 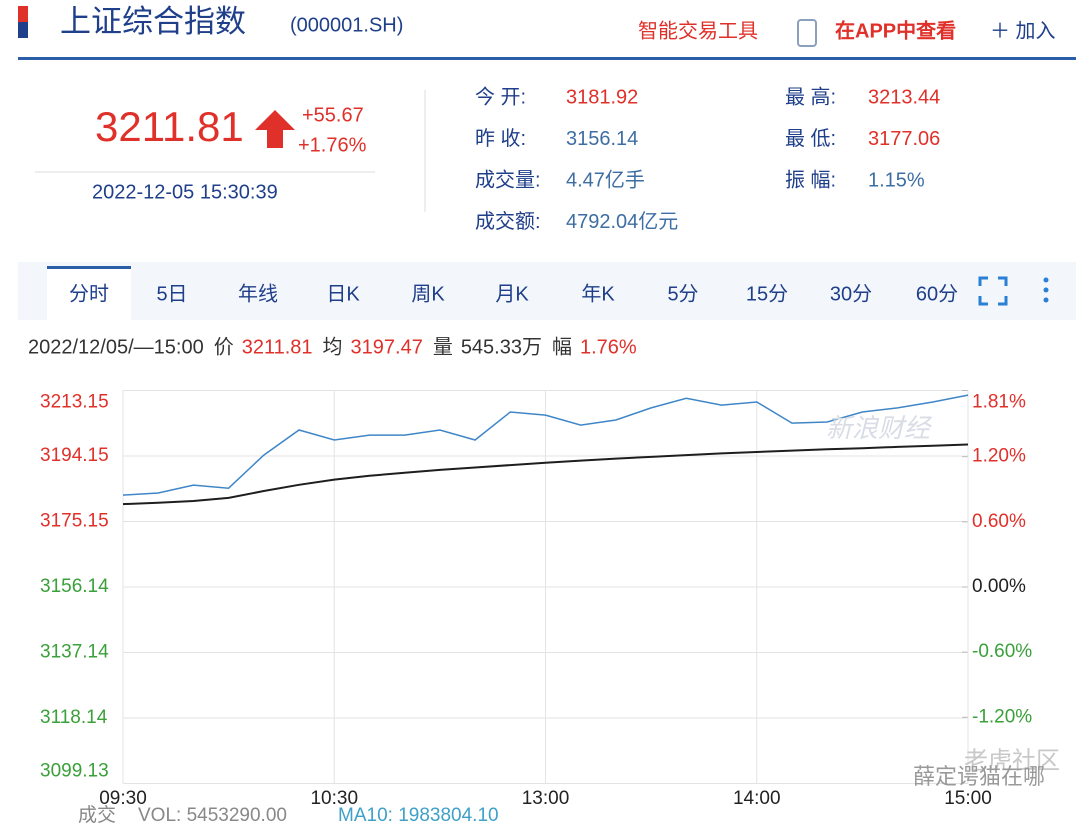 What do you see at coordinates (999, 521) in the screenshot?
I see `y2-tick-label: 0.60%` at bounding box center [999, 521].